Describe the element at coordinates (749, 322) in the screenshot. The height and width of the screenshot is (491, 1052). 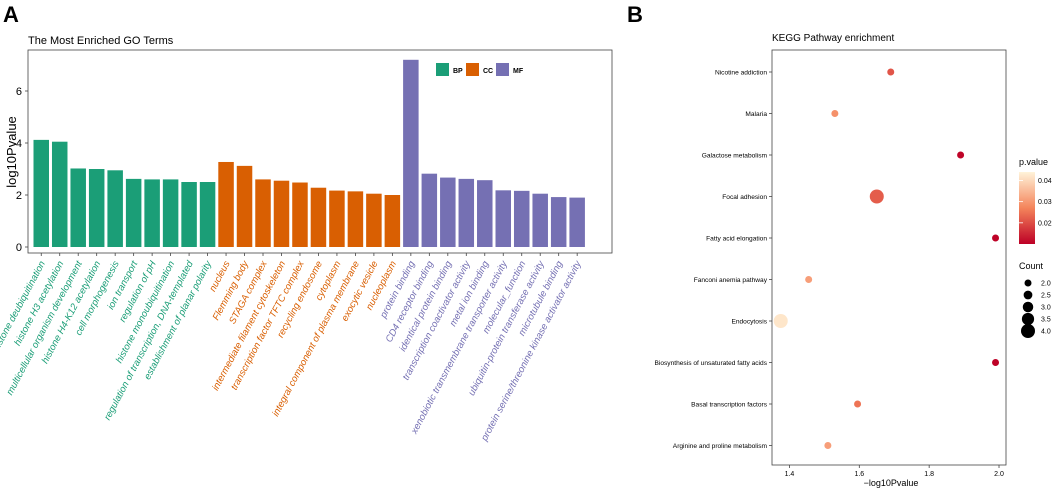
I see `kegg-y-label-endocytosis: Endocytosis` at that location.